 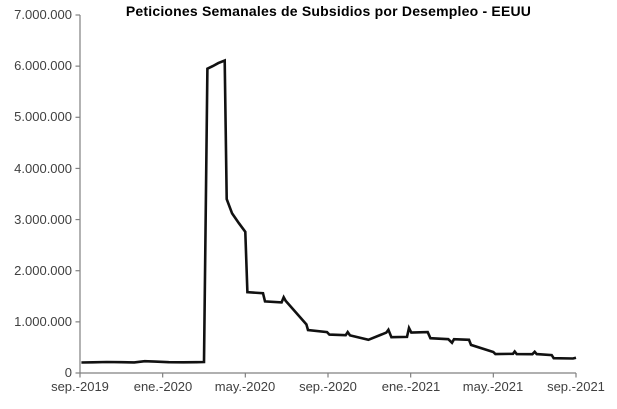 I want to click on x-axis-label: ene.-2020, so click(x=163, y=386).